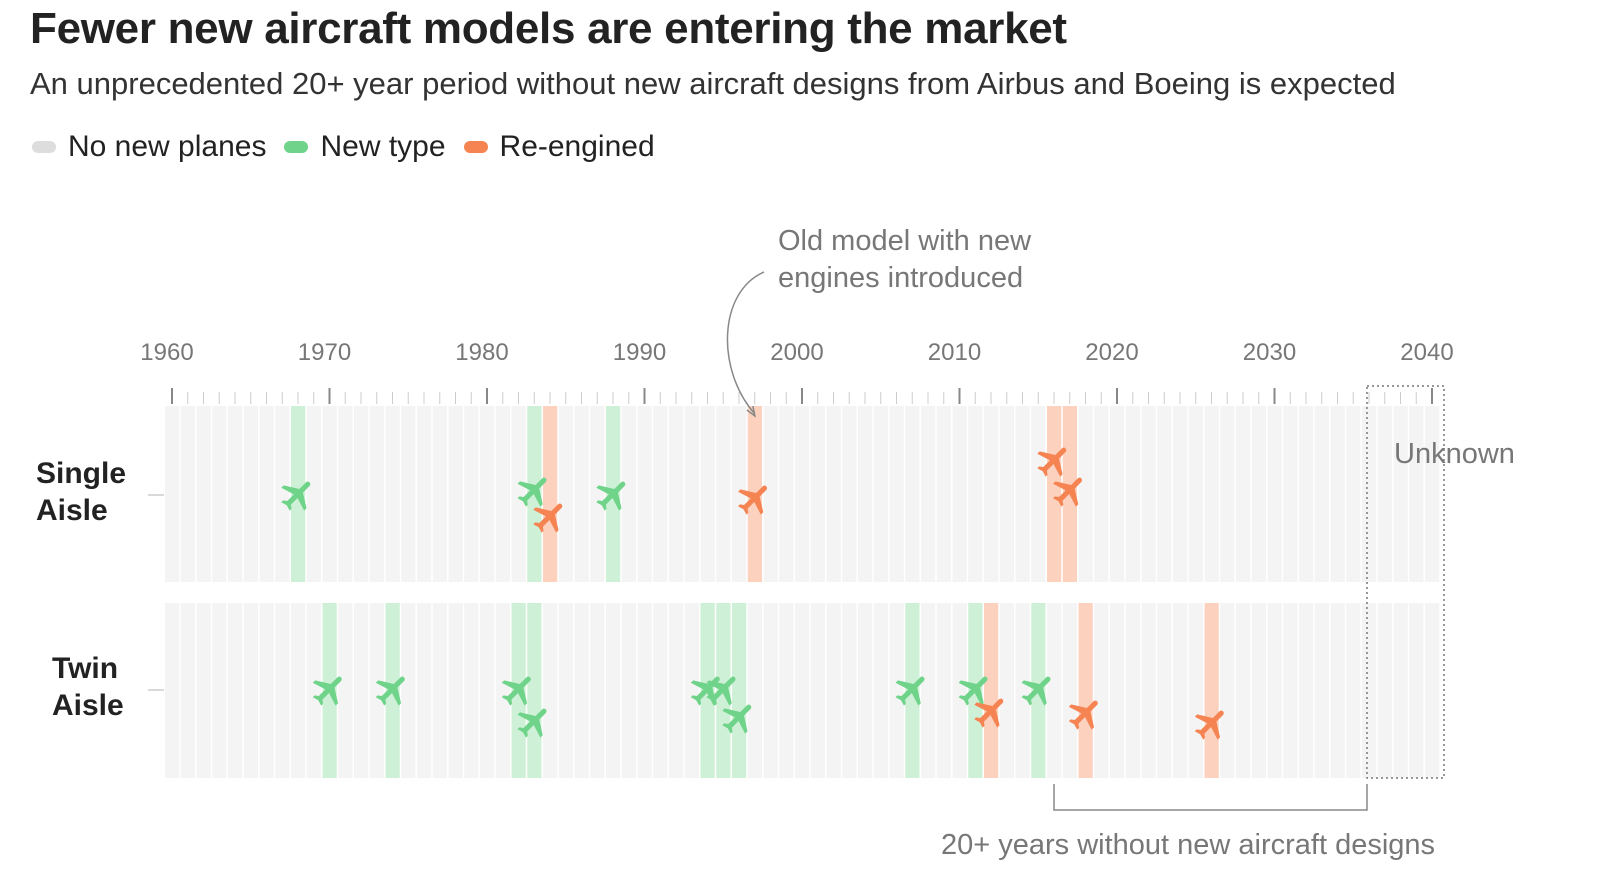 The width and height of the screenshot is (1600, 890). What do you see at coordinates (1400, 690) in the screenshot?
I see `year-band-twin-2038` at bounding box center [1400, 690].